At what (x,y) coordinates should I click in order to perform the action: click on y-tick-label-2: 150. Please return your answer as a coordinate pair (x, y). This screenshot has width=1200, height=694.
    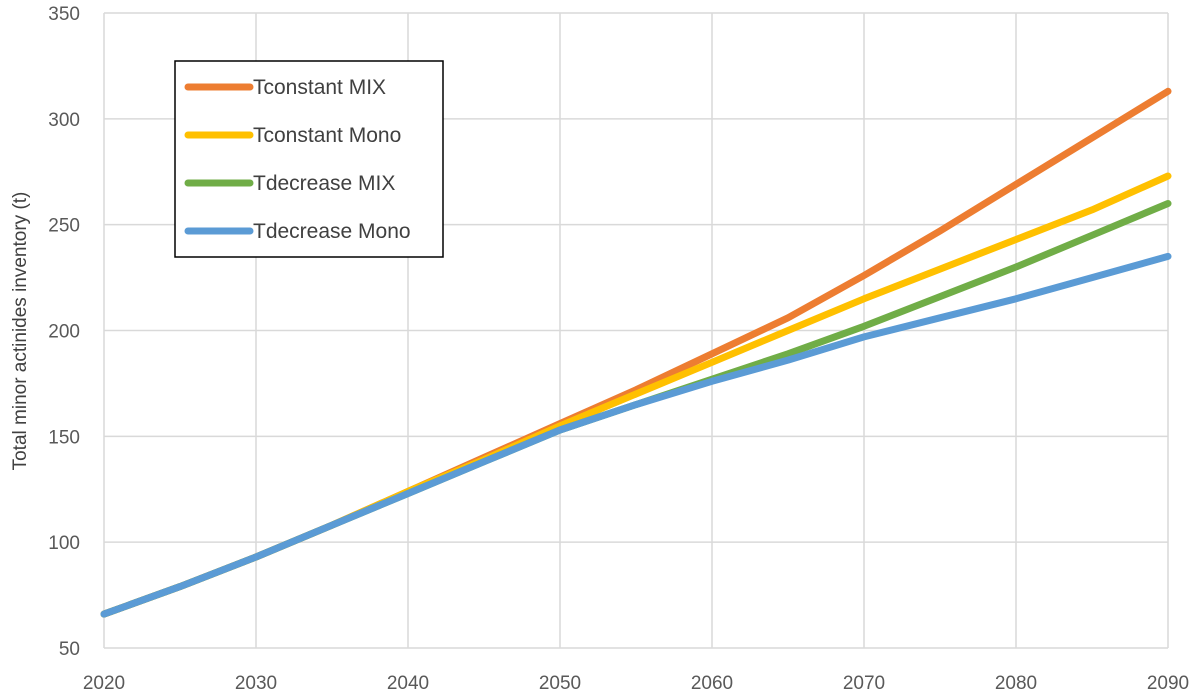
    Looking at the image, I should click on (64, 437).